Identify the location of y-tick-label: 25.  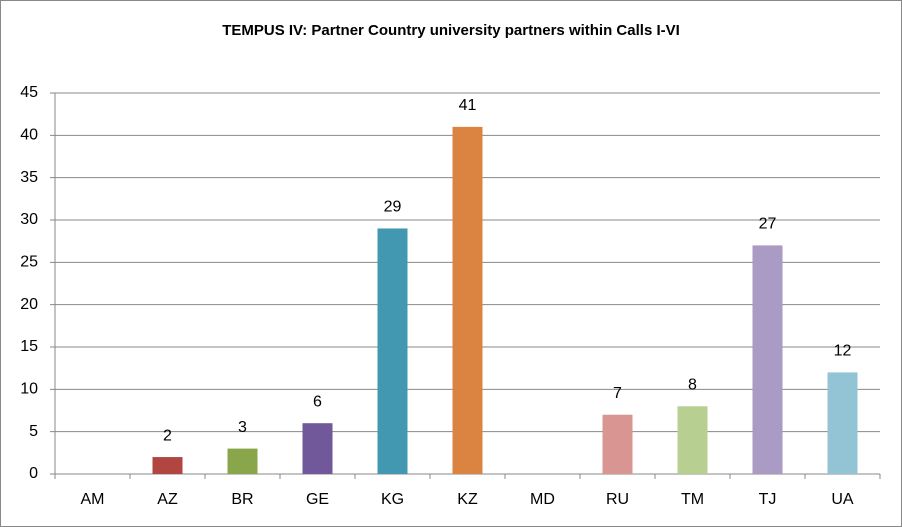
(29, 262).